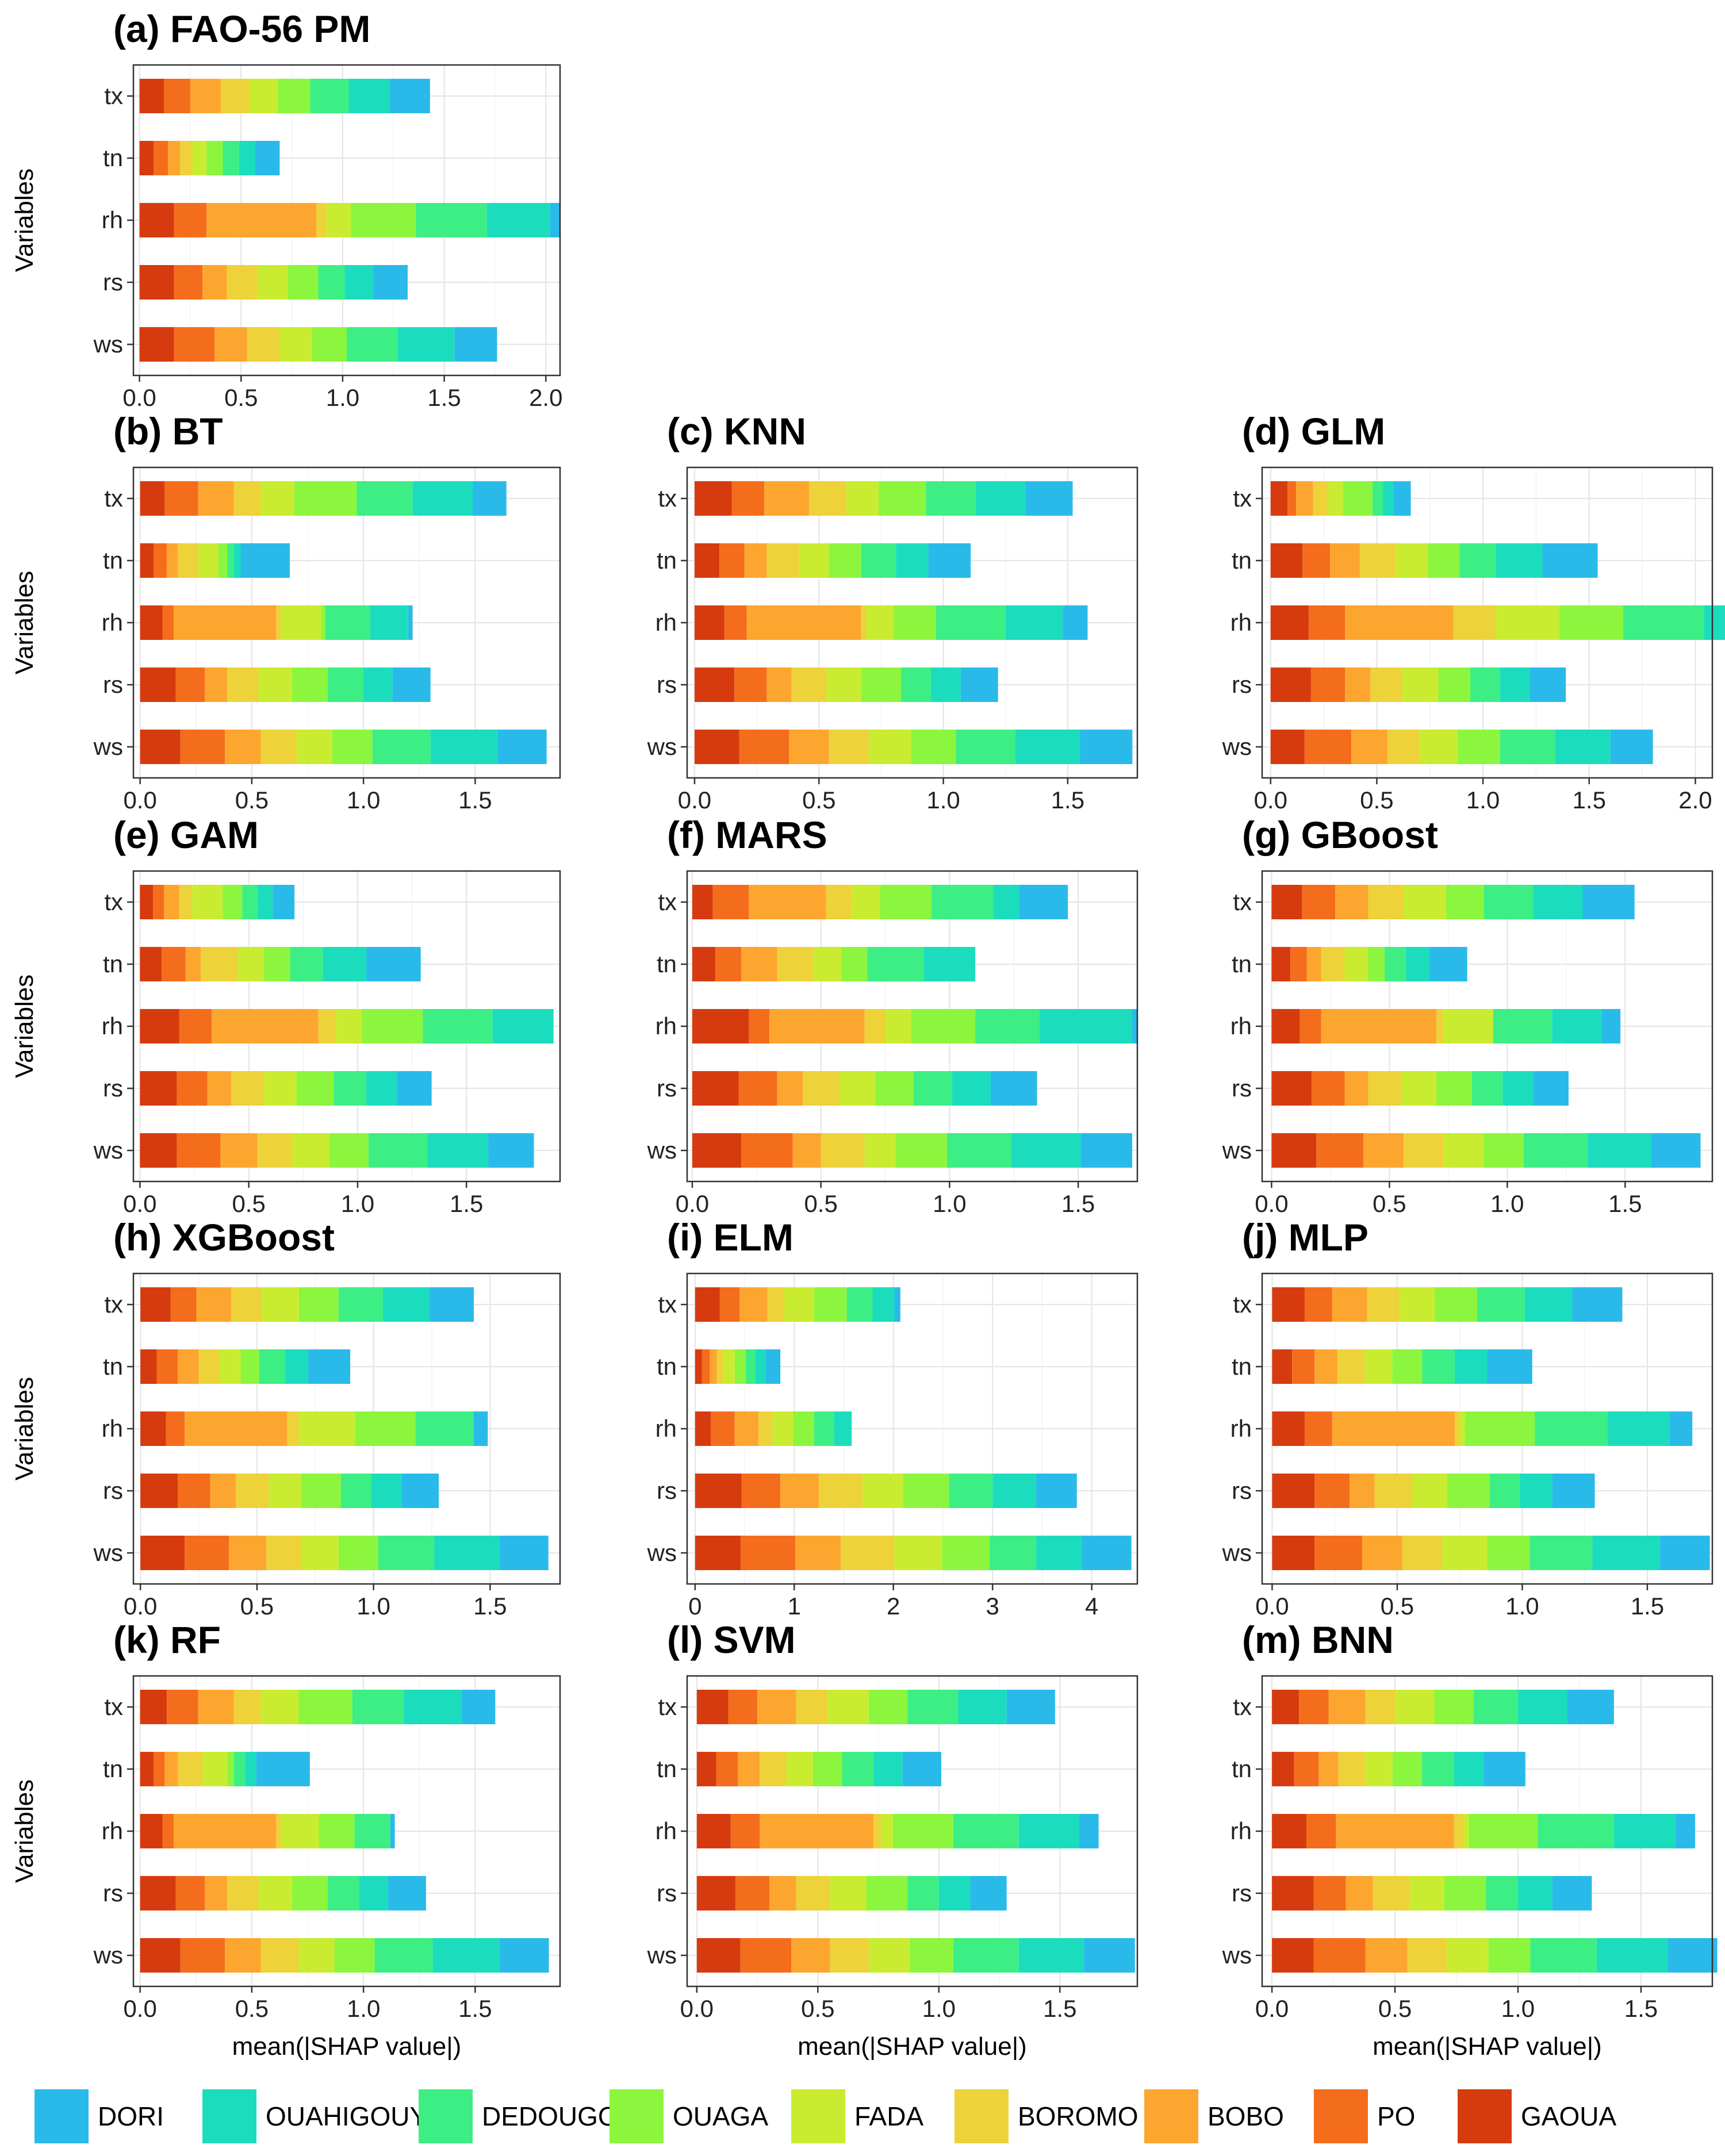 This screenshot has width=1725, height=2156. What do you see at coordinates (1395, 964) in the screenshot?
I see `bar-segment-tn-dedougou` at bounding box center [1395, 964].